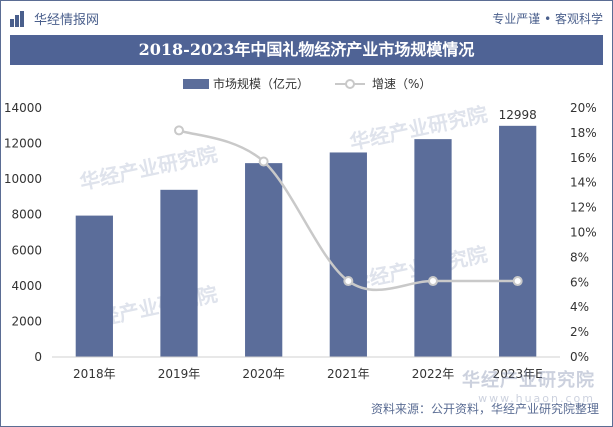 This screenshot has width=613, height=427. What do you see at coordinates (583, 133) in the screenshot?
I see `y-right-tick-9: 18%` at bounding box center [583, 133].